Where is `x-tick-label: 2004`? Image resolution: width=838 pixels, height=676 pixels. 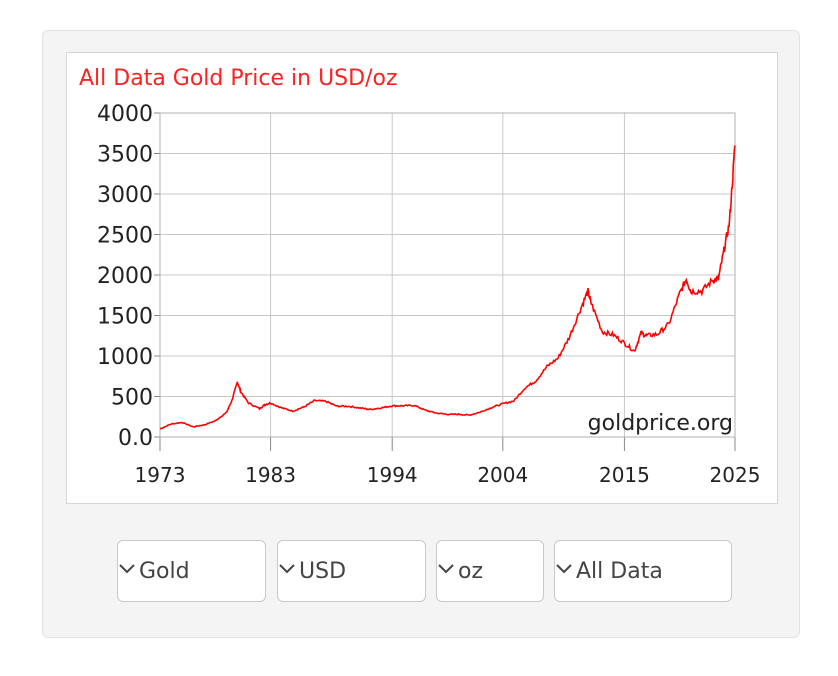 x-tick-label: 2004 is located at coordinates (502, 475).